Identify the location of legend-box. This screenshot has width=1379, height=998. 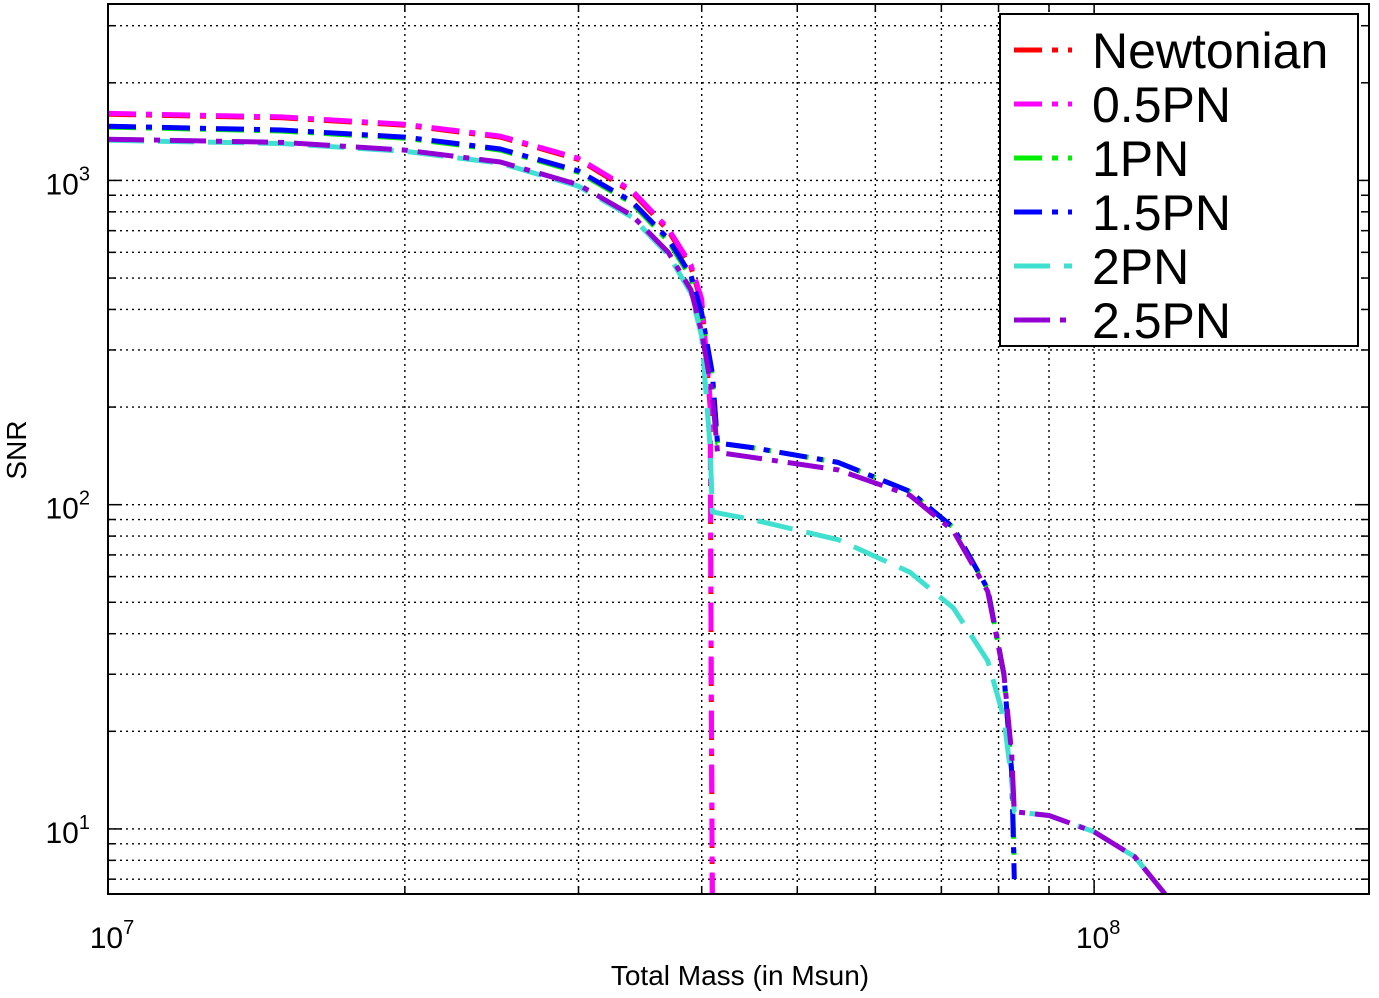
(1179, 180).